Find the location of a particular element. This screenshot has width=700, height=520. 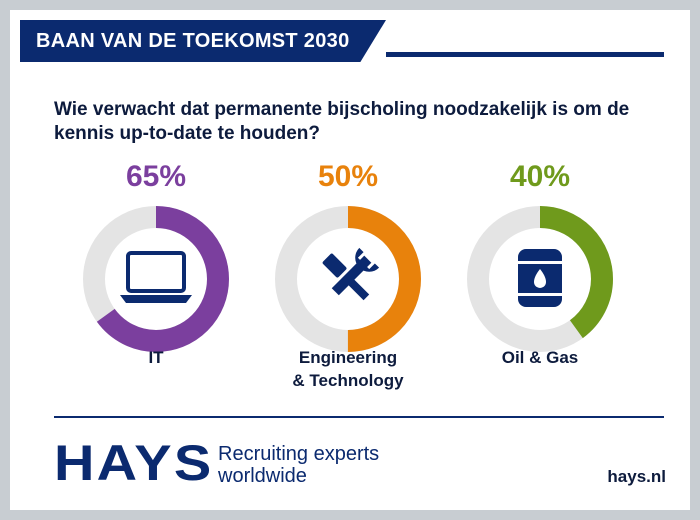

laptop-icon is located at coordinates (156, 277).